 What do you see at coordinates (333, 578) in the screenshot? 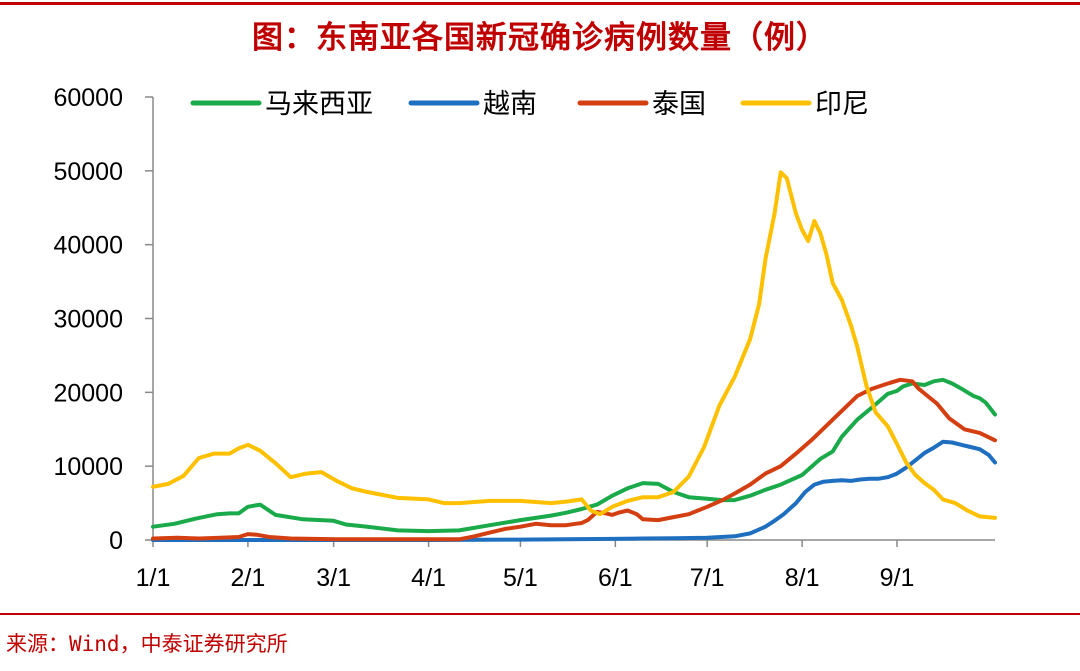
I see `x-tick-label: 3/1` at bounding box center [333, 578].